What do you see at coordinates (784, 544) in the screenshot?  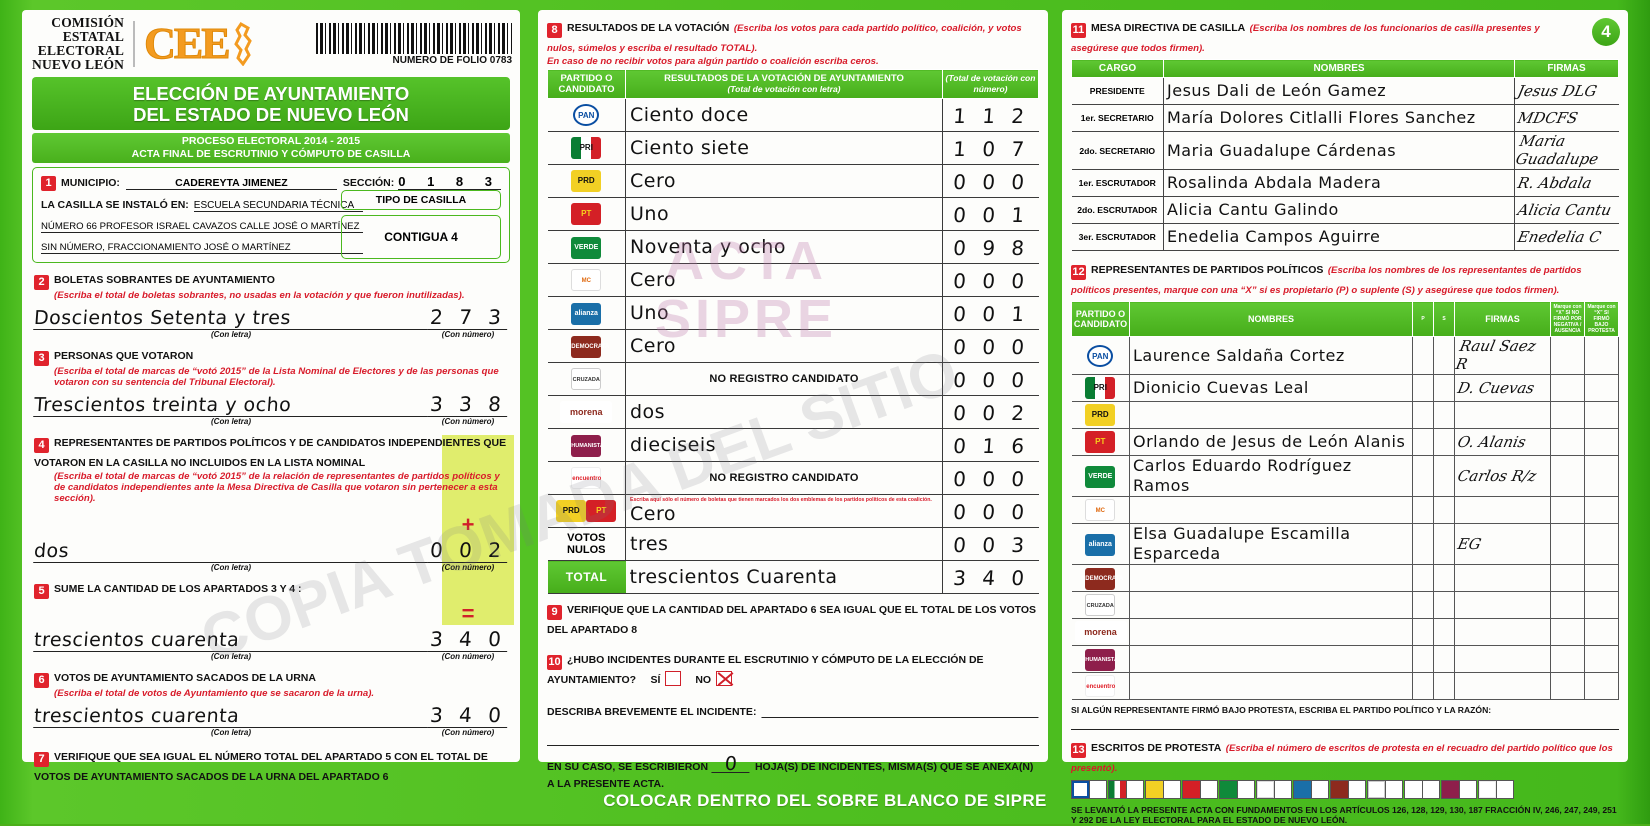 I see `nulos-letra: tres` at bounding box center [784, 544].